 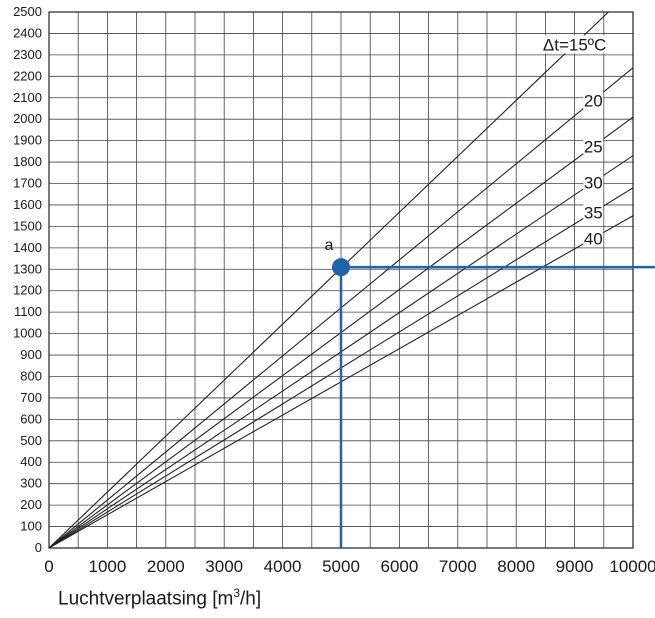 I want to click on series-label: 30, so click(x=593, y=182).